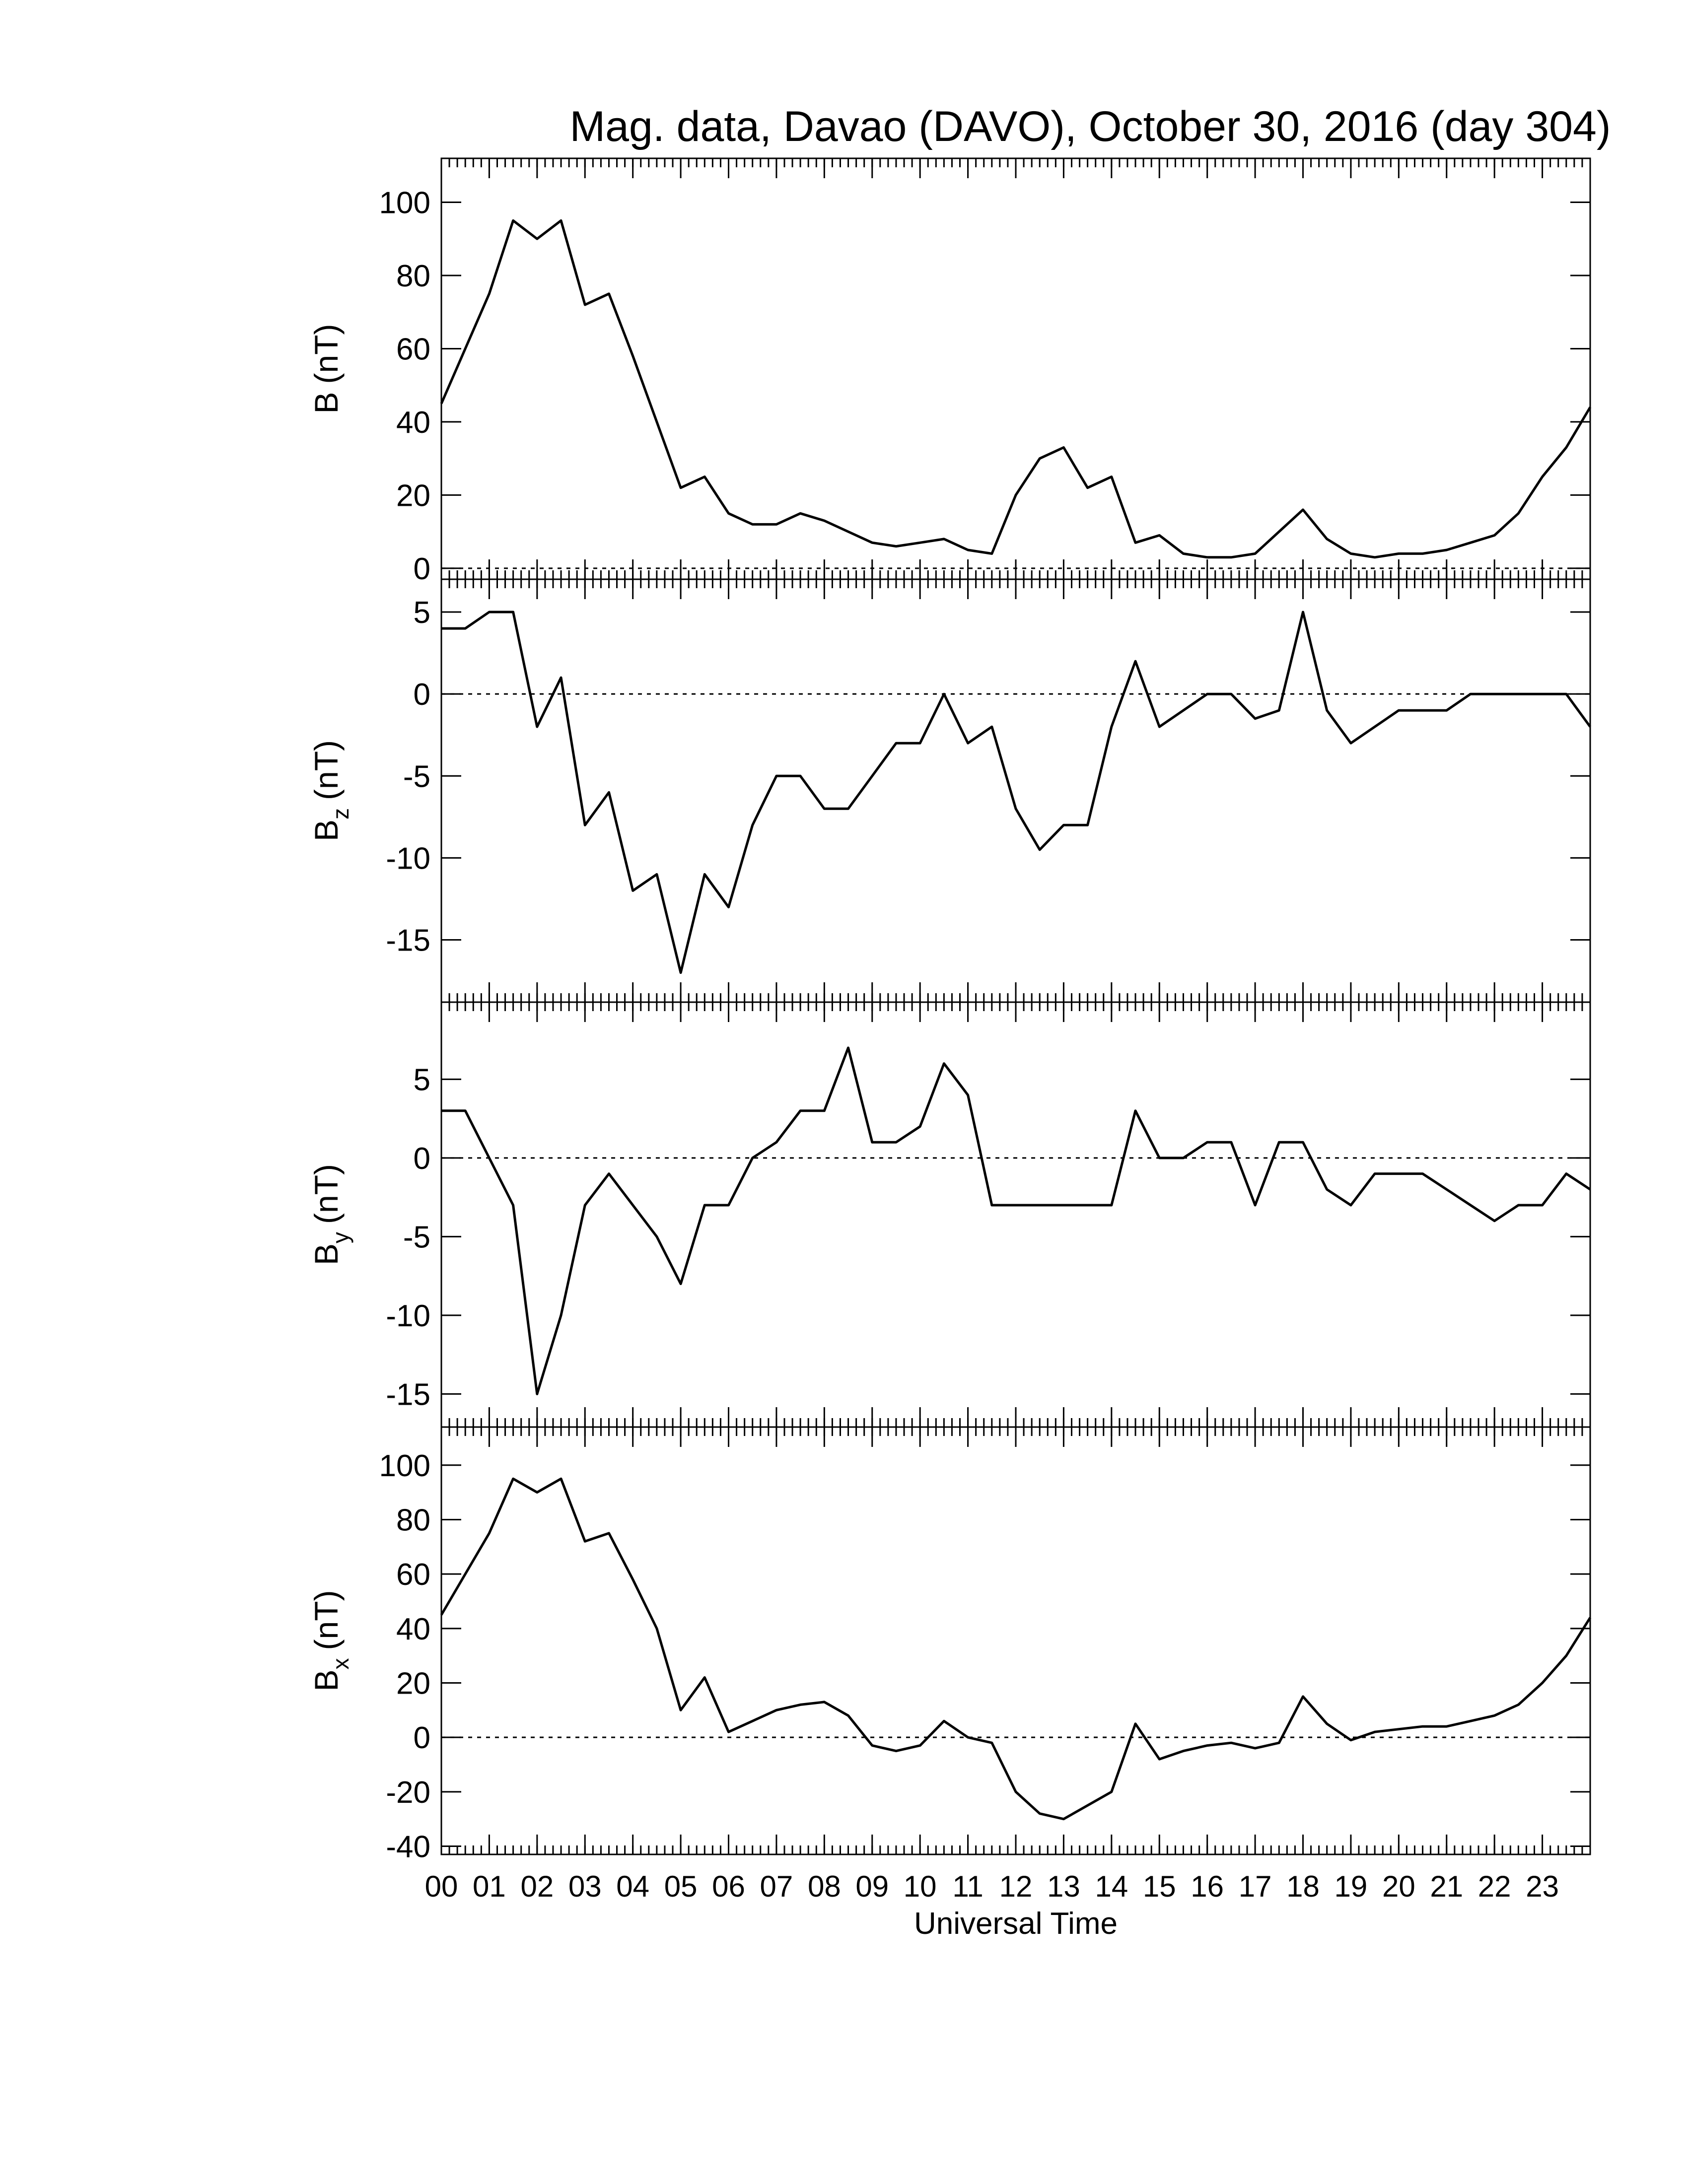  I want to click on y-axis-label: B (nT), so click(326, 368).